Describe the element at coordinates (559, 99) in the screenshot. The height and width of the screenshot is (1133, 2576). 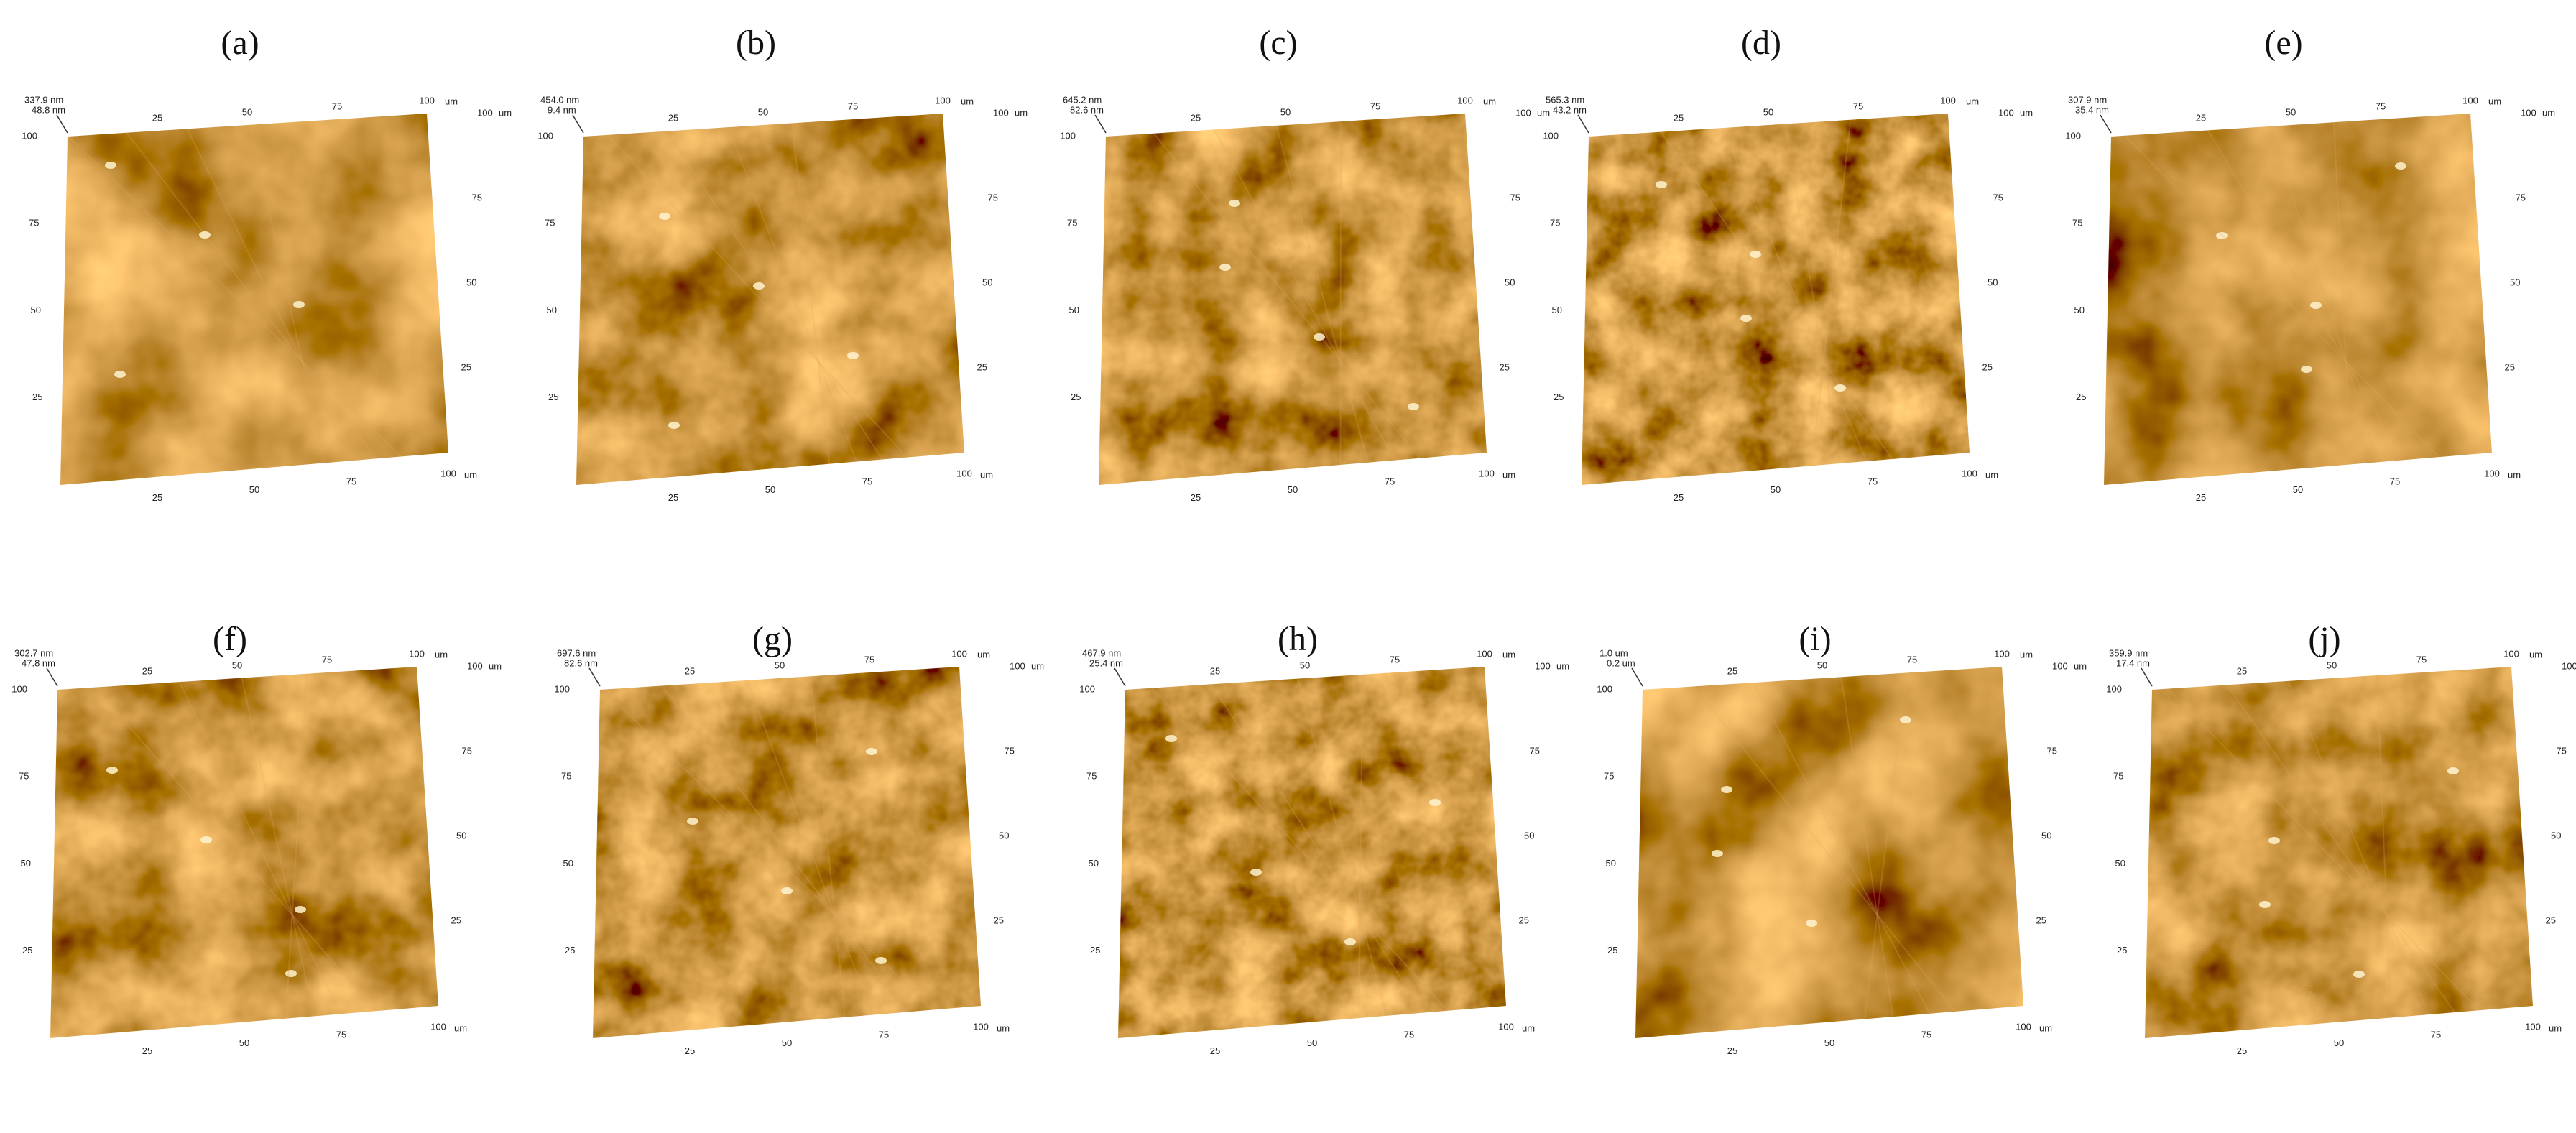
I see `z-max: 454.0 nm` at that location.